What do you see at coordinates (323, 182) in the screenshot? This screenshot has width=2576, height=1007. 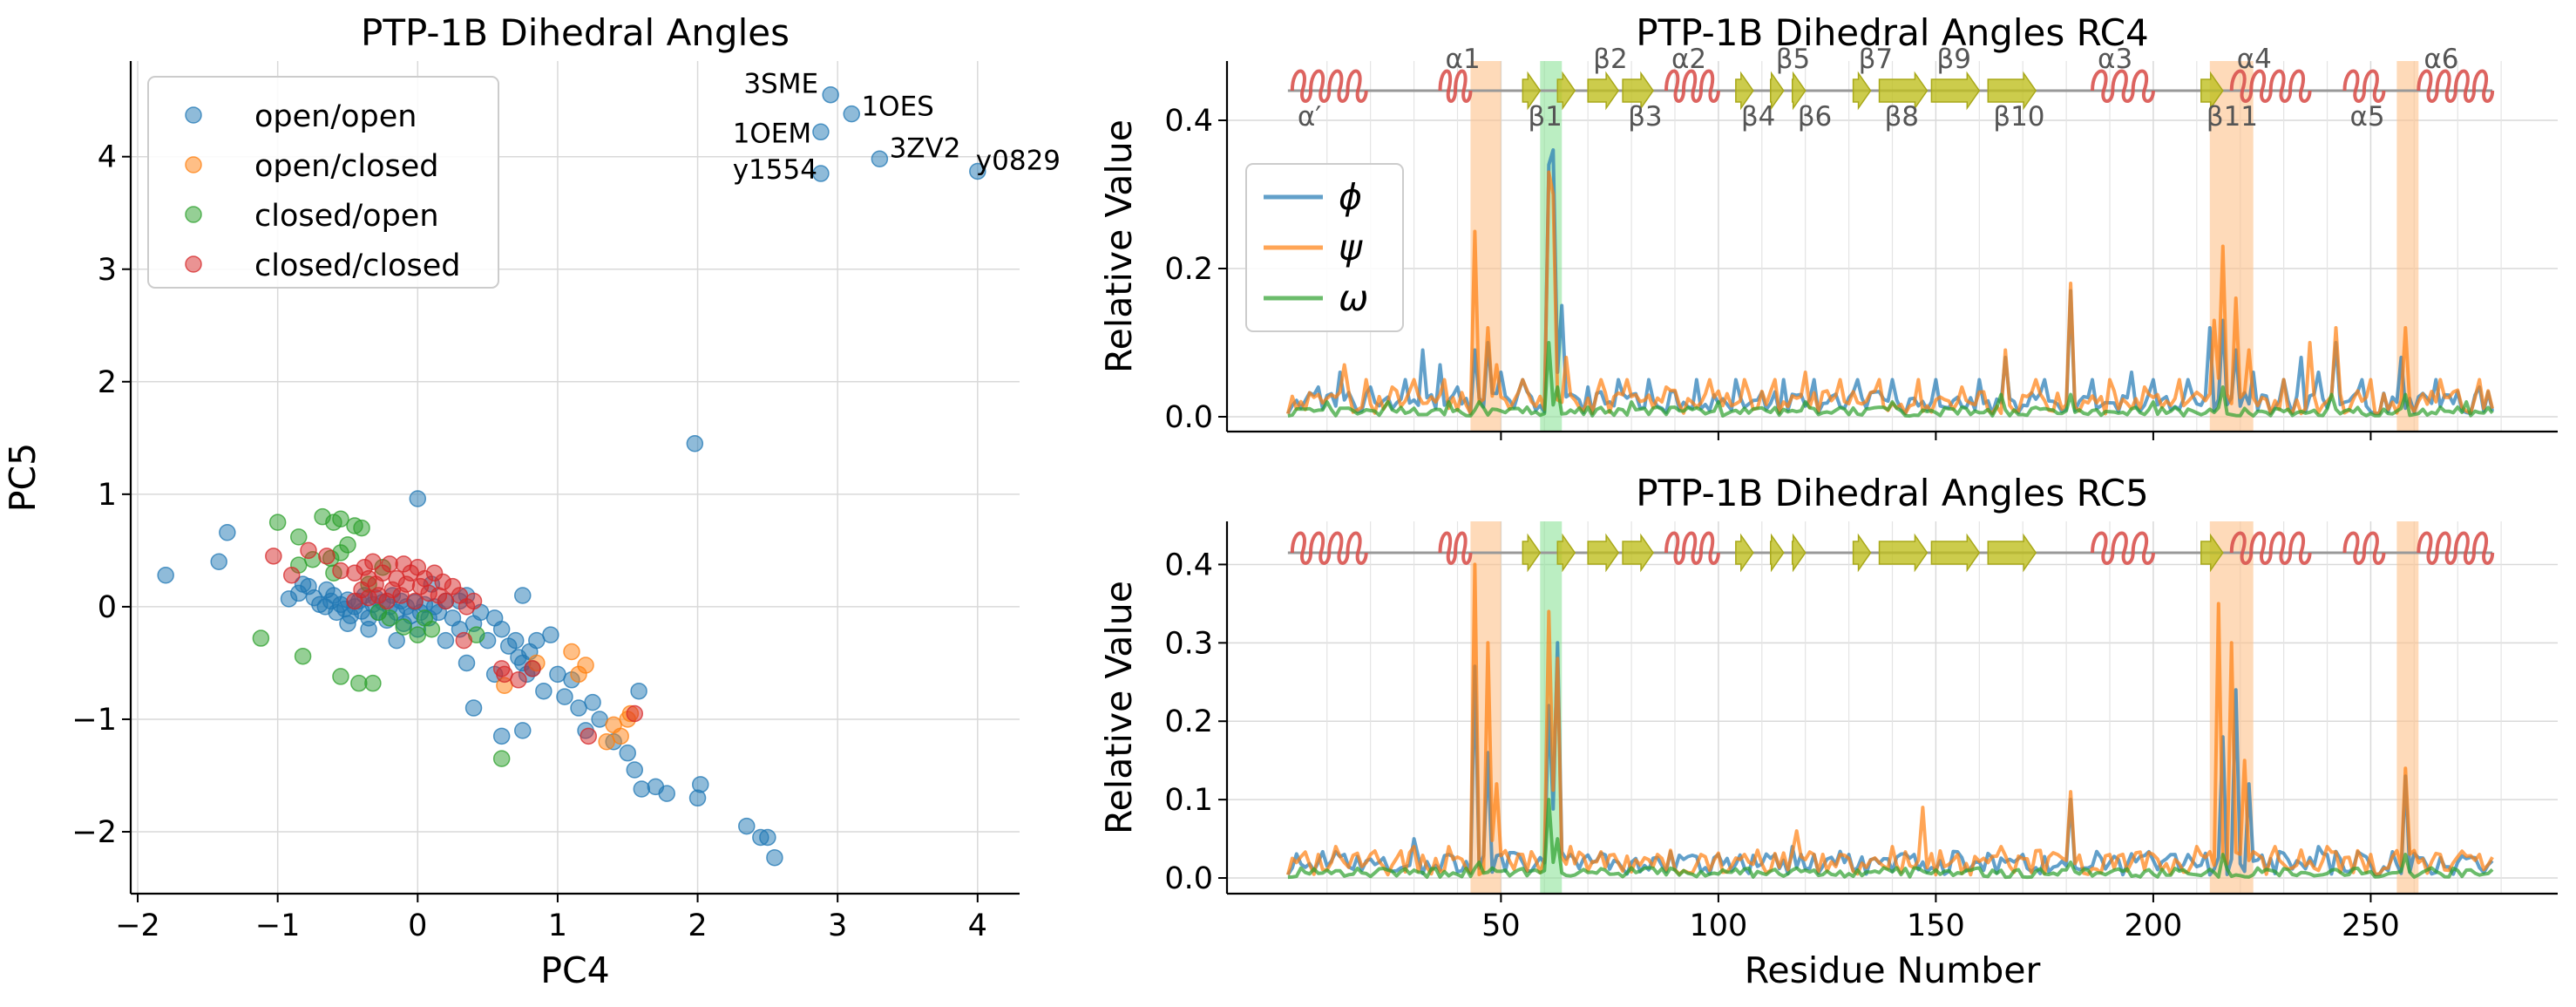 I see `legend-frame` at bounding box center [323, 182].